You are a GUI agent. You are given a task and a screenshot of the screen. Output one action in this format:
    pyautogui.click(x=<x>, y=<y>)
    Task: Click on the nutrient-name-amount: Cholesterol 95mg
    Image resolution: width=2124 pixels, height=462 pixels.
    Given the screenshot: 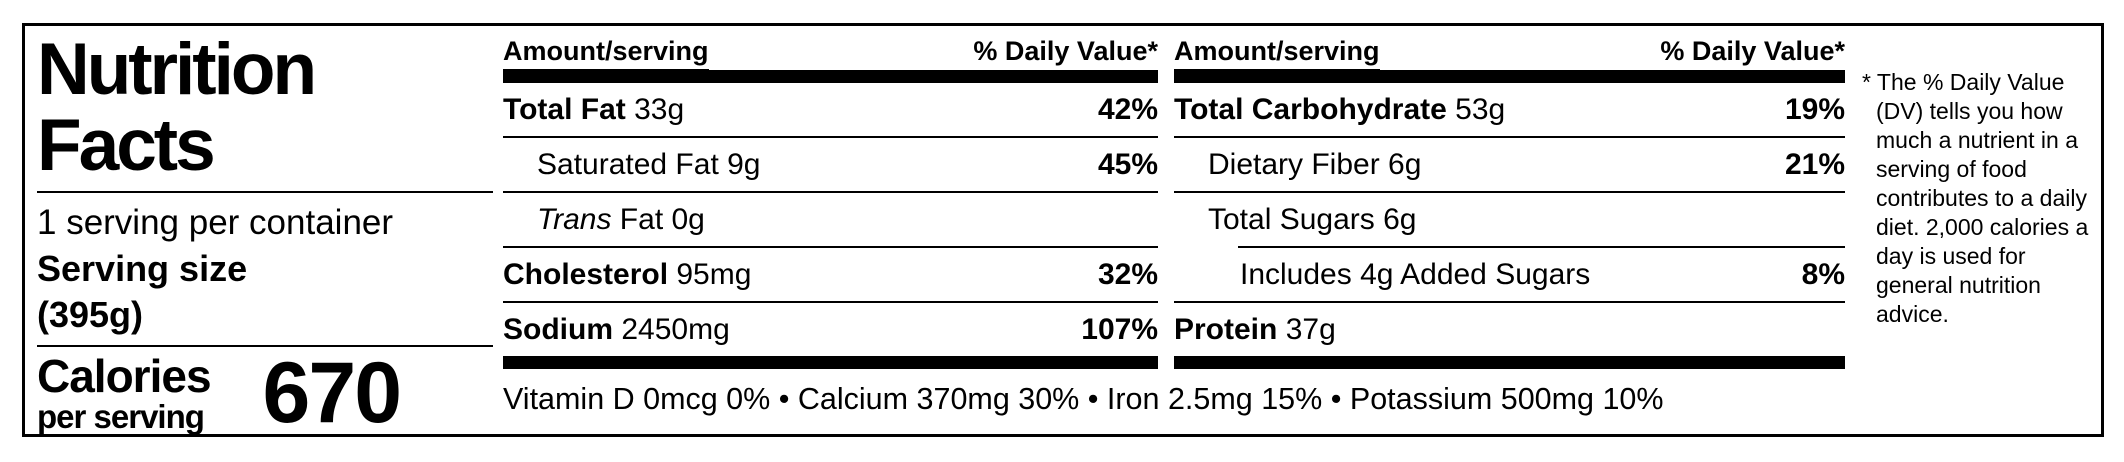 What is the action you would take?
    pyautogui.click(x=627, y=274)
    